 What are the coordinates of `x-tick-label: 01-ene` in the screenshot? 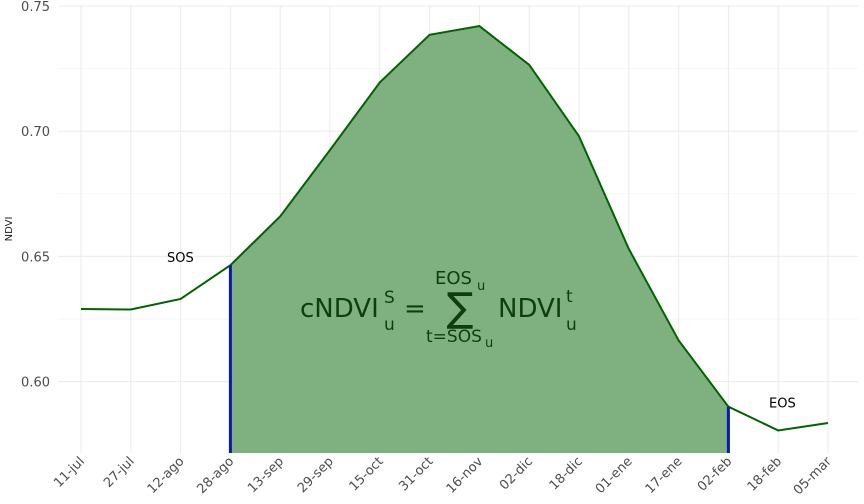 It's located at (614, 475).